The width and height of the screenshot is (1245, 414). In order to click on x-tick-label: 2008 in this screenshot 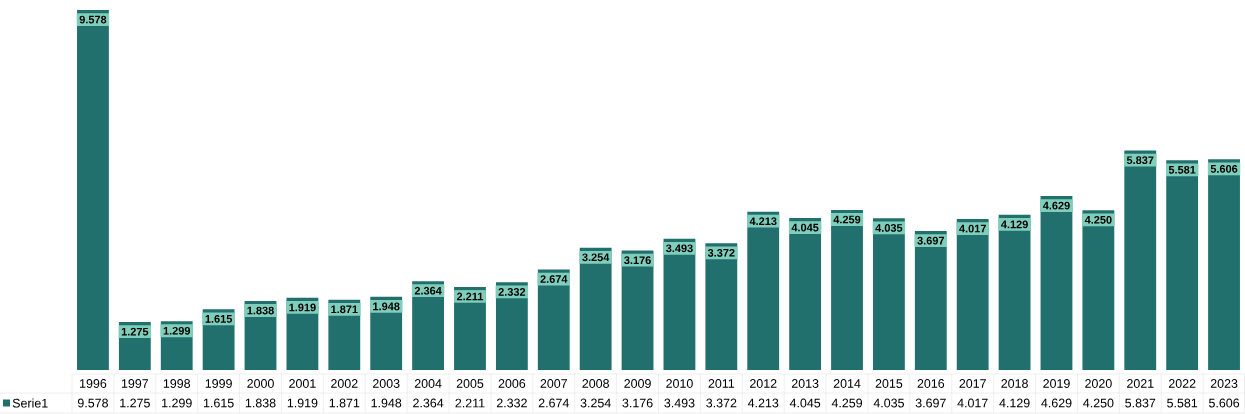, I will do `click(595, 383)`.